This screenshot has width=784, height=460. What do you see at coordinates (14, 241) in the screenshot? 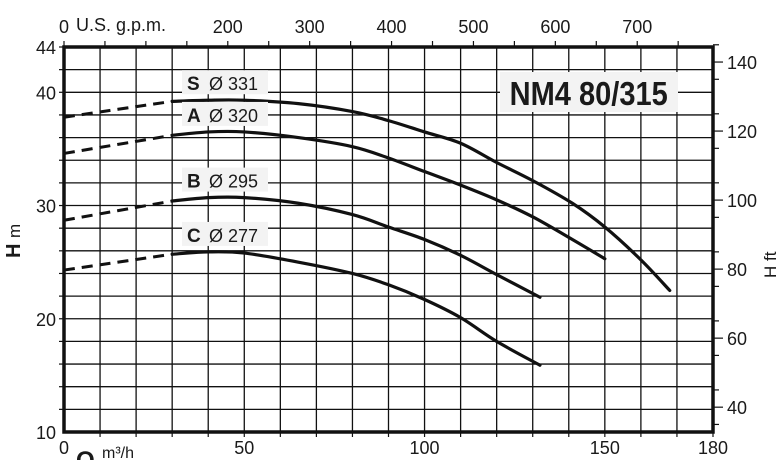
I see `y-axis-title: H m` at bounding box center [14, 241].